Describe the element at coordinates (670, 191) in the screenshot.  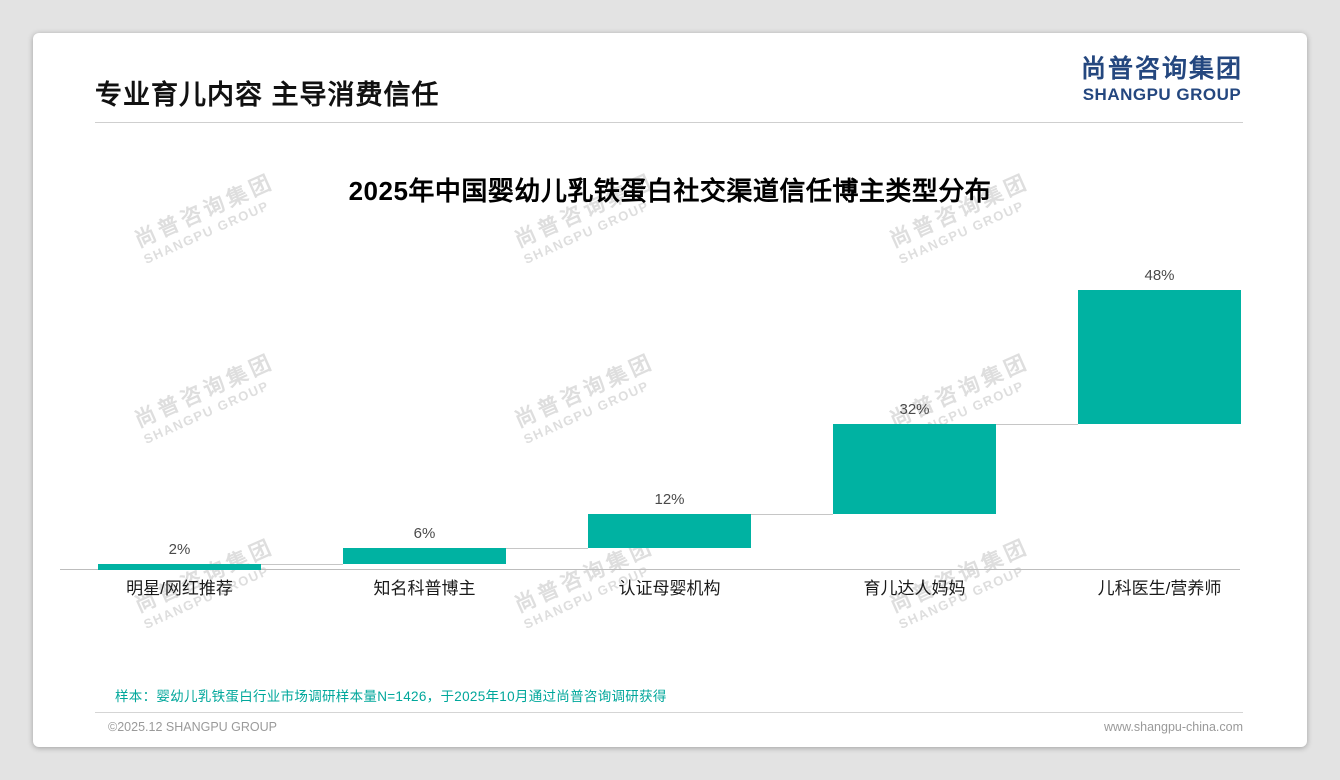
I see `chart-title: 2025年中国婴幼儿乳铁蛋白社交渠道信任博主类型分布` at that location.